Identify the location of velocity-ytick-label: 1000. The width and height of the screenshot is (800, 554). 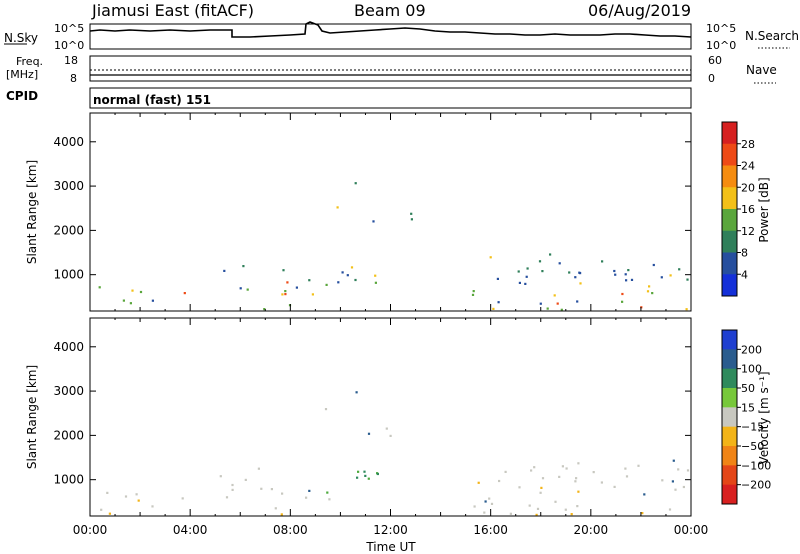
(68, 480).